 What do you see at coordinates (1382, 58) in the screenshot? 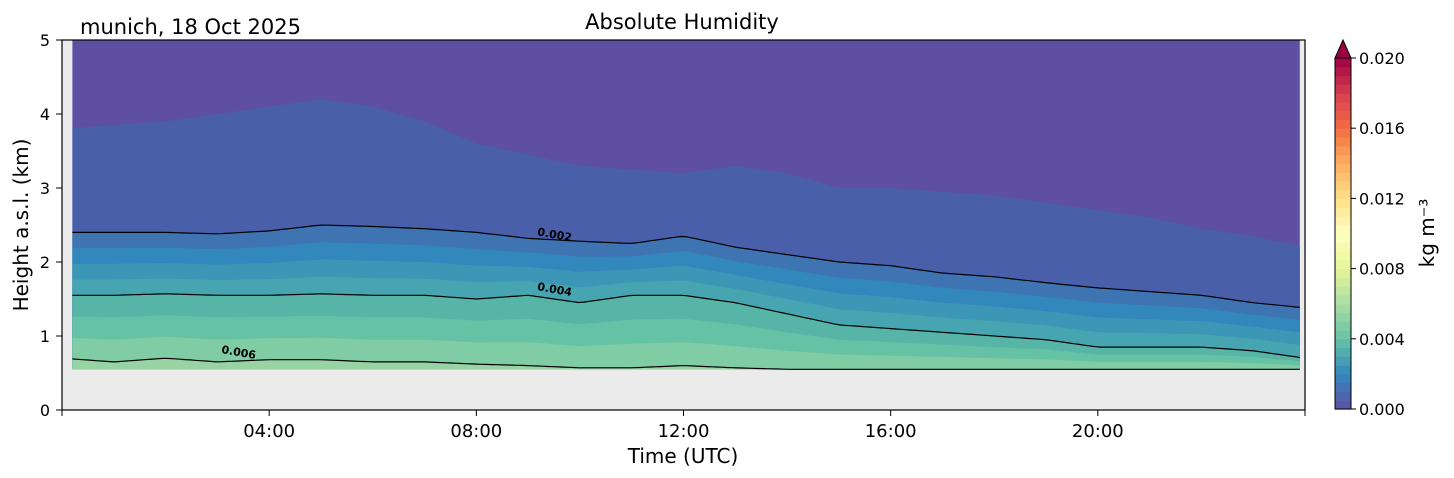
I see `colorbar-tick-label: 0.020` at bounding box center [1382, 58].